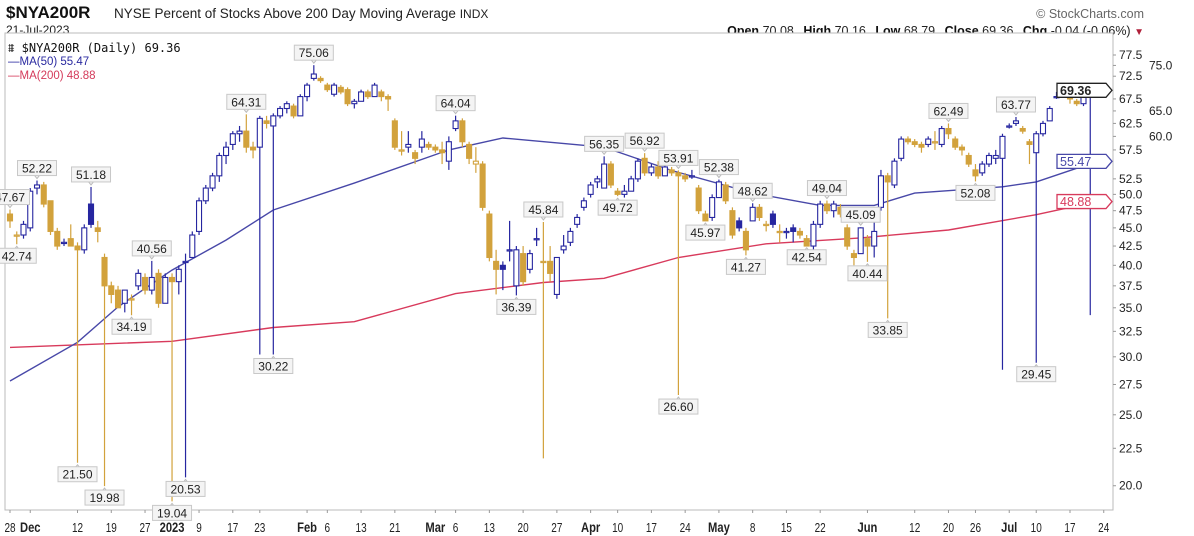  What do you see at coordinates (1139, 32) in the screenshot?
I see `down-triangle-icon: ▼` at bounding box center [1139, 32].